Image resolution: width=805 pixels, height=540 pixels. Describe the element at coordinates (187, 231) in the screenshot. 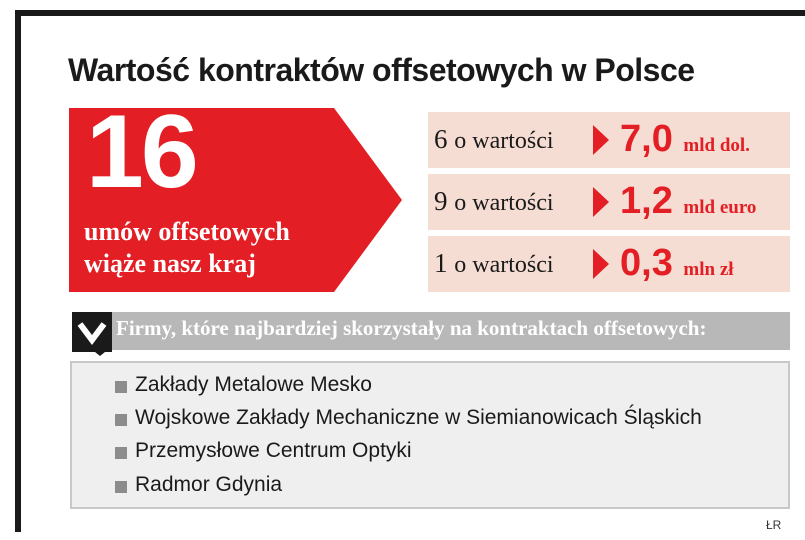

I see `headline-line-1: umów offsetowych` at that location.